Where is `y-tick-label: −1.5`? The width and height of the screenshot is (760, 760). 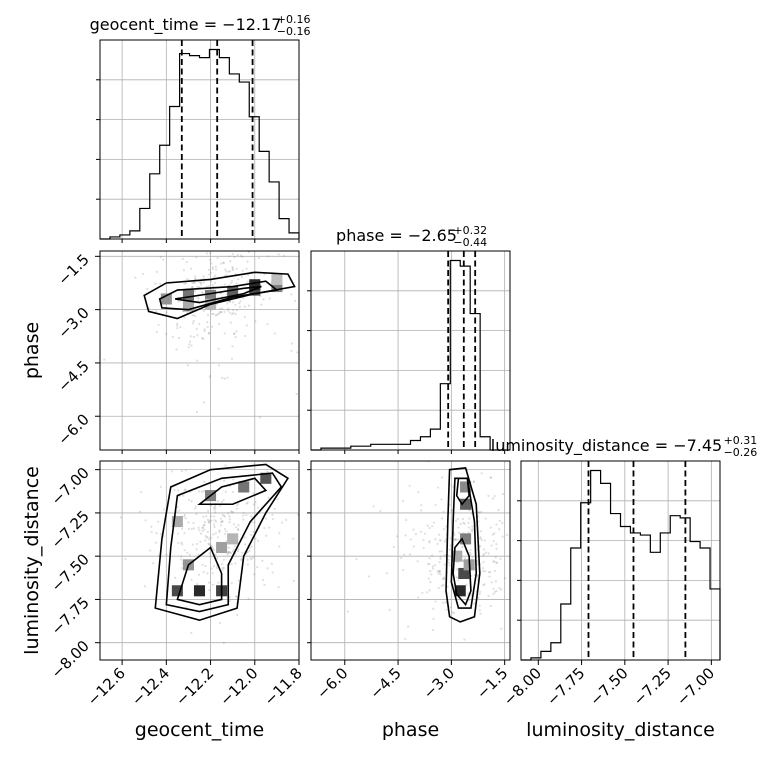
y-tick-label: −1.5 is located at coordinates (73, 269).